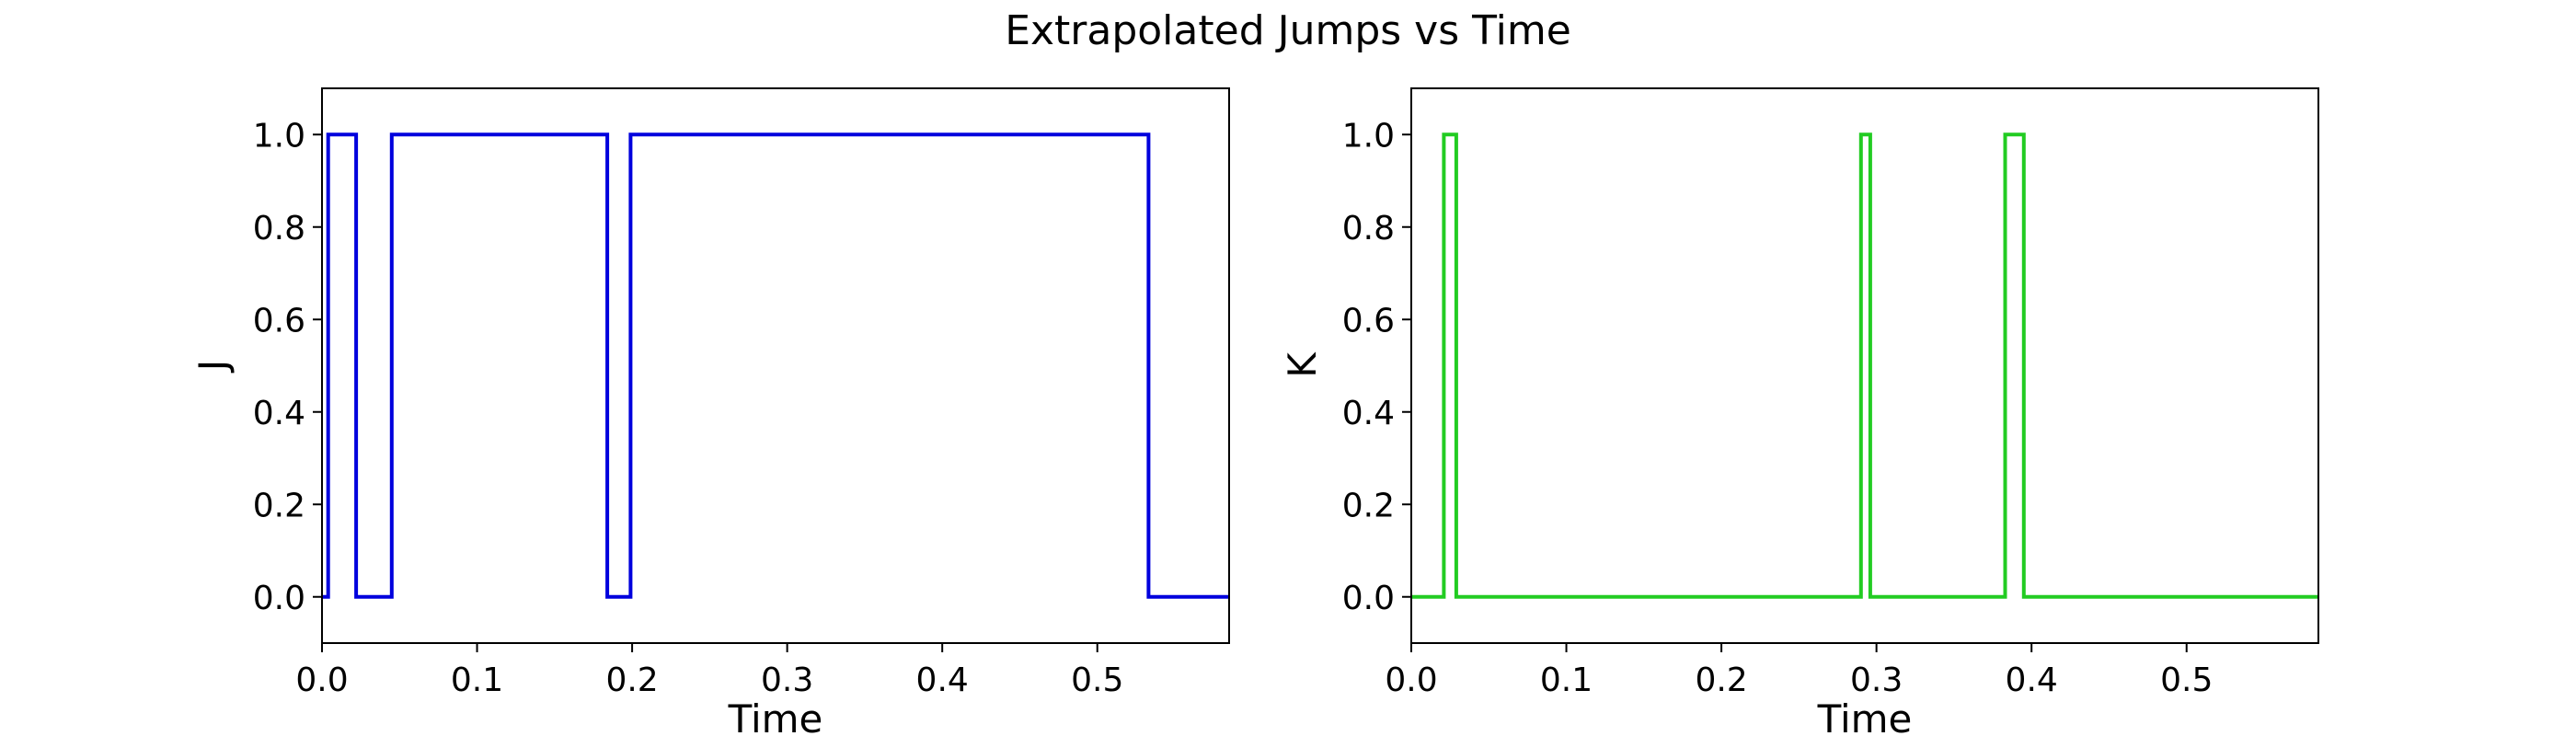 This screenshot has height=736, width=2576. I want to click on y-tick-label-j: 0.2, so click(279, 505).